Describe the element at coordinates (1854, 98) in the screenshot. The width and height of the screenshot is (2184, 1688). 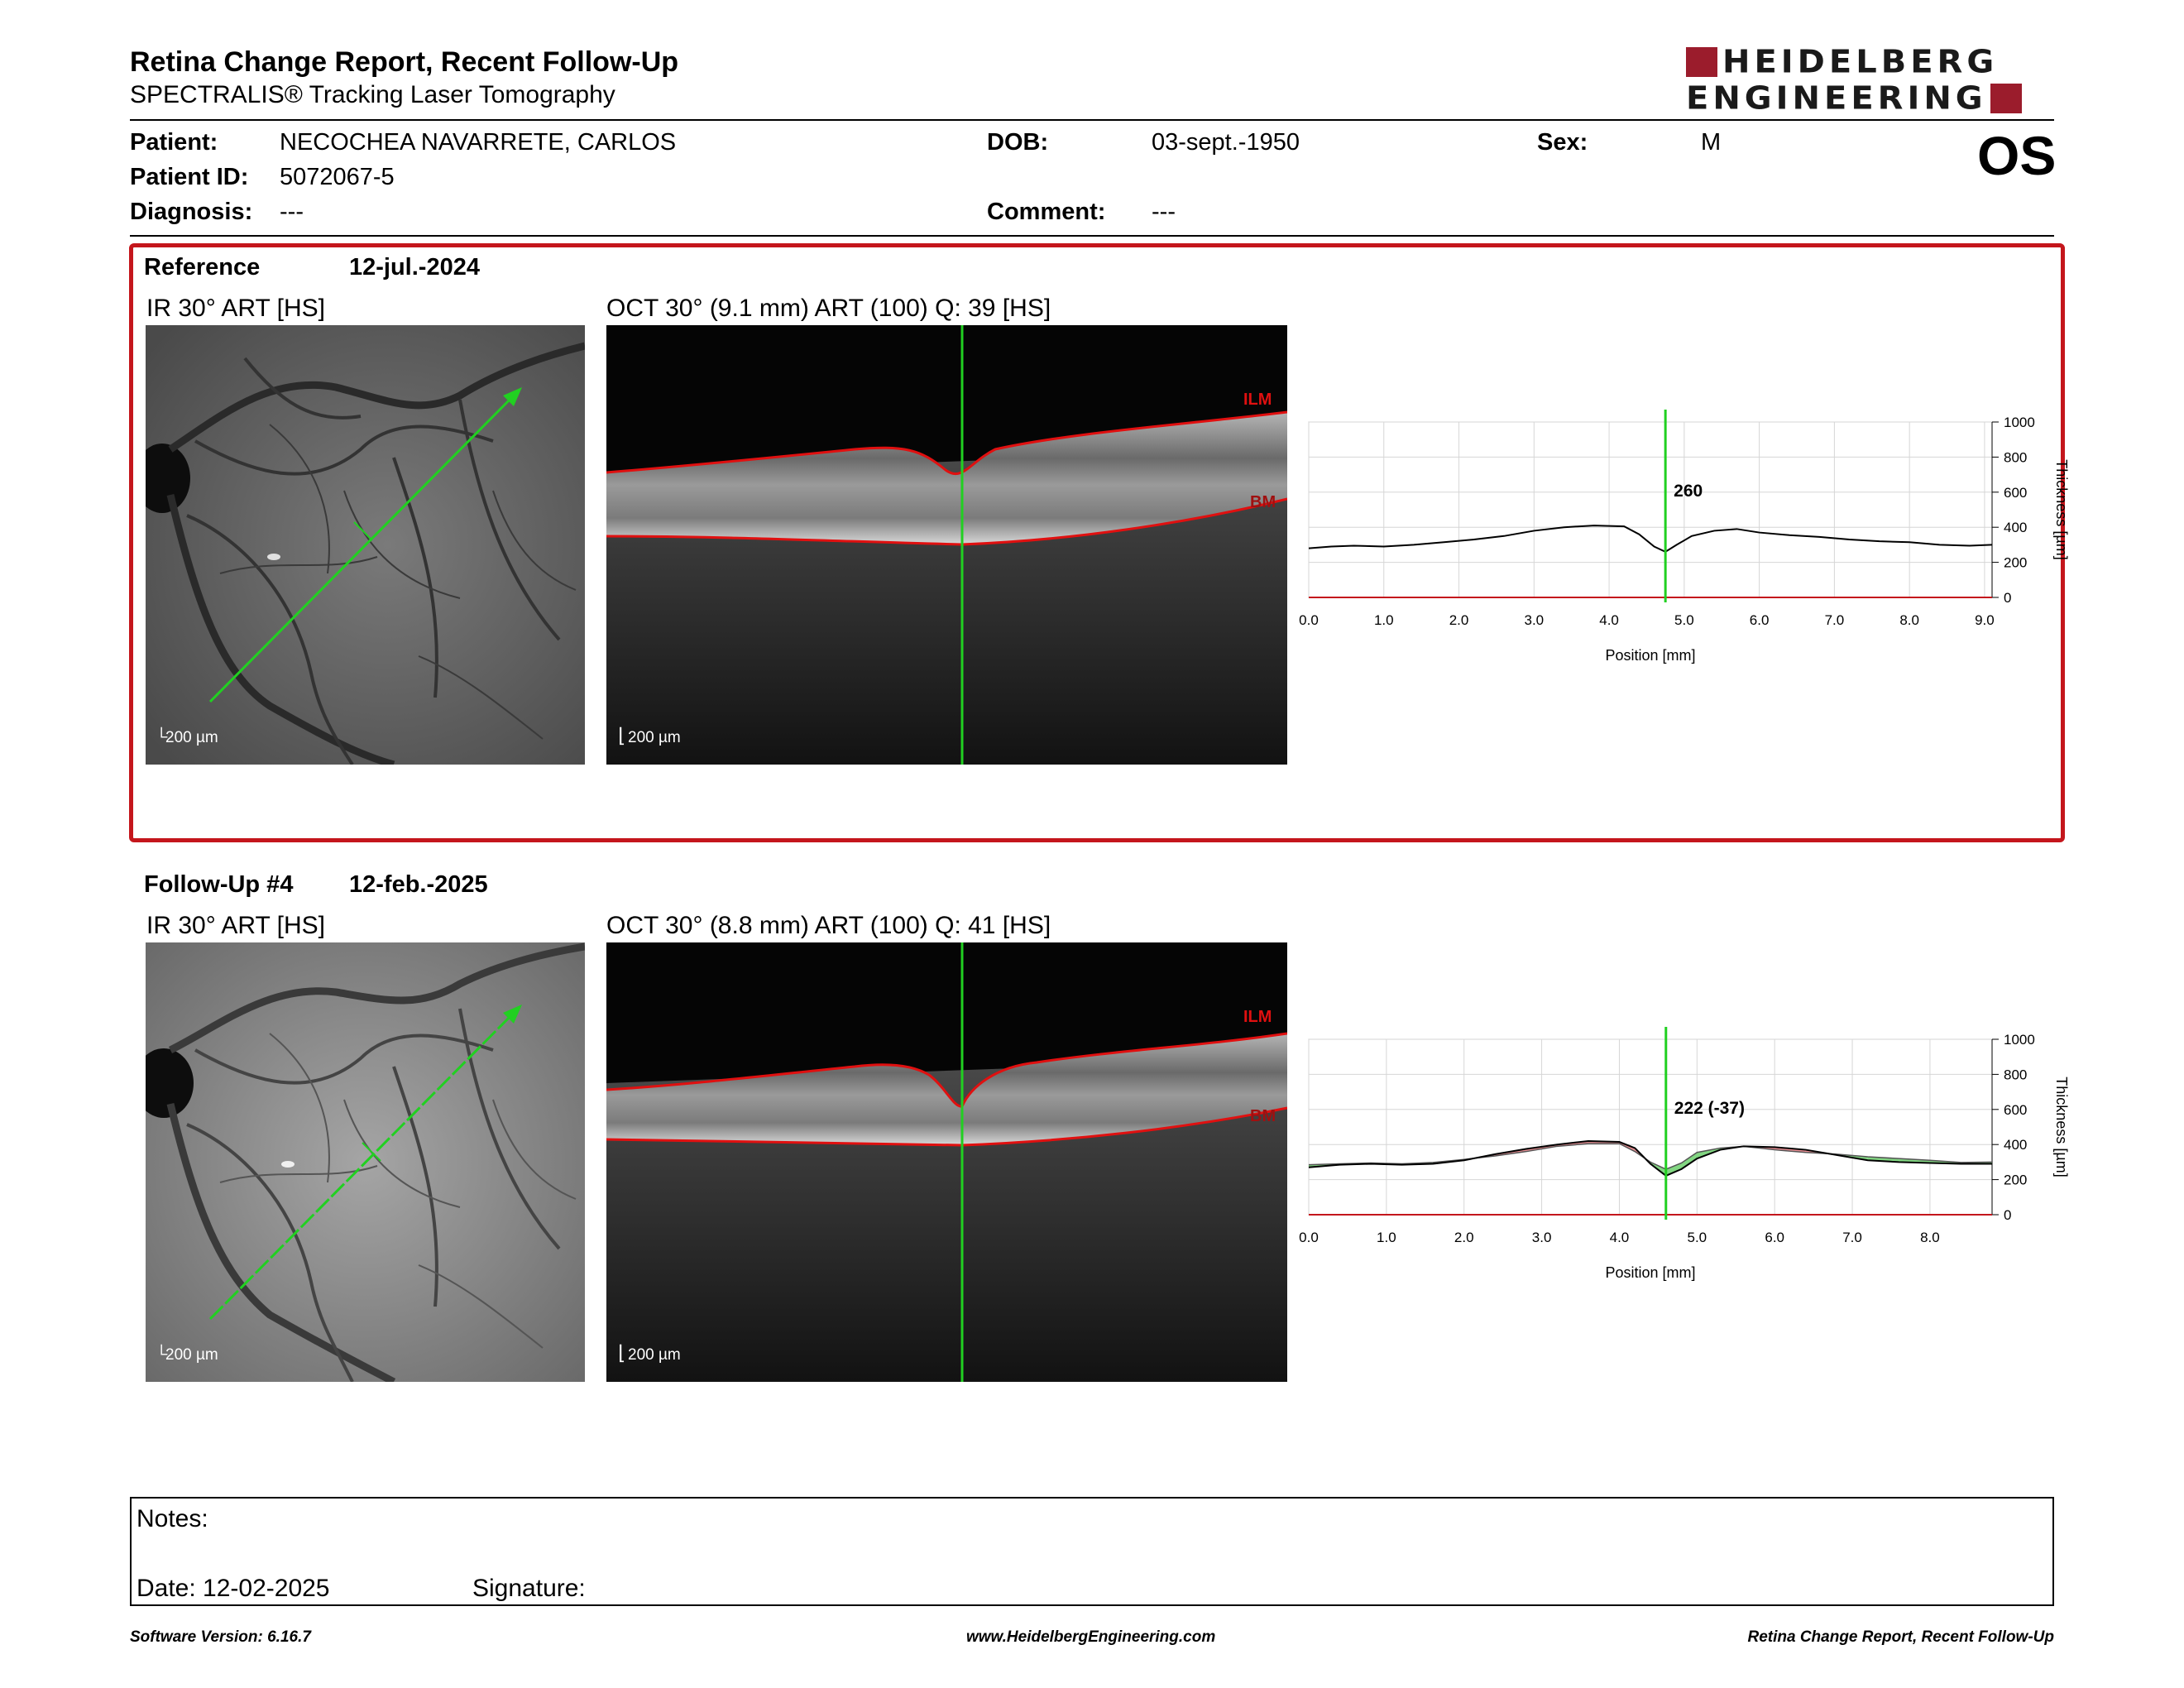
I see `logo-bottom: ENGINEERING` at that location.